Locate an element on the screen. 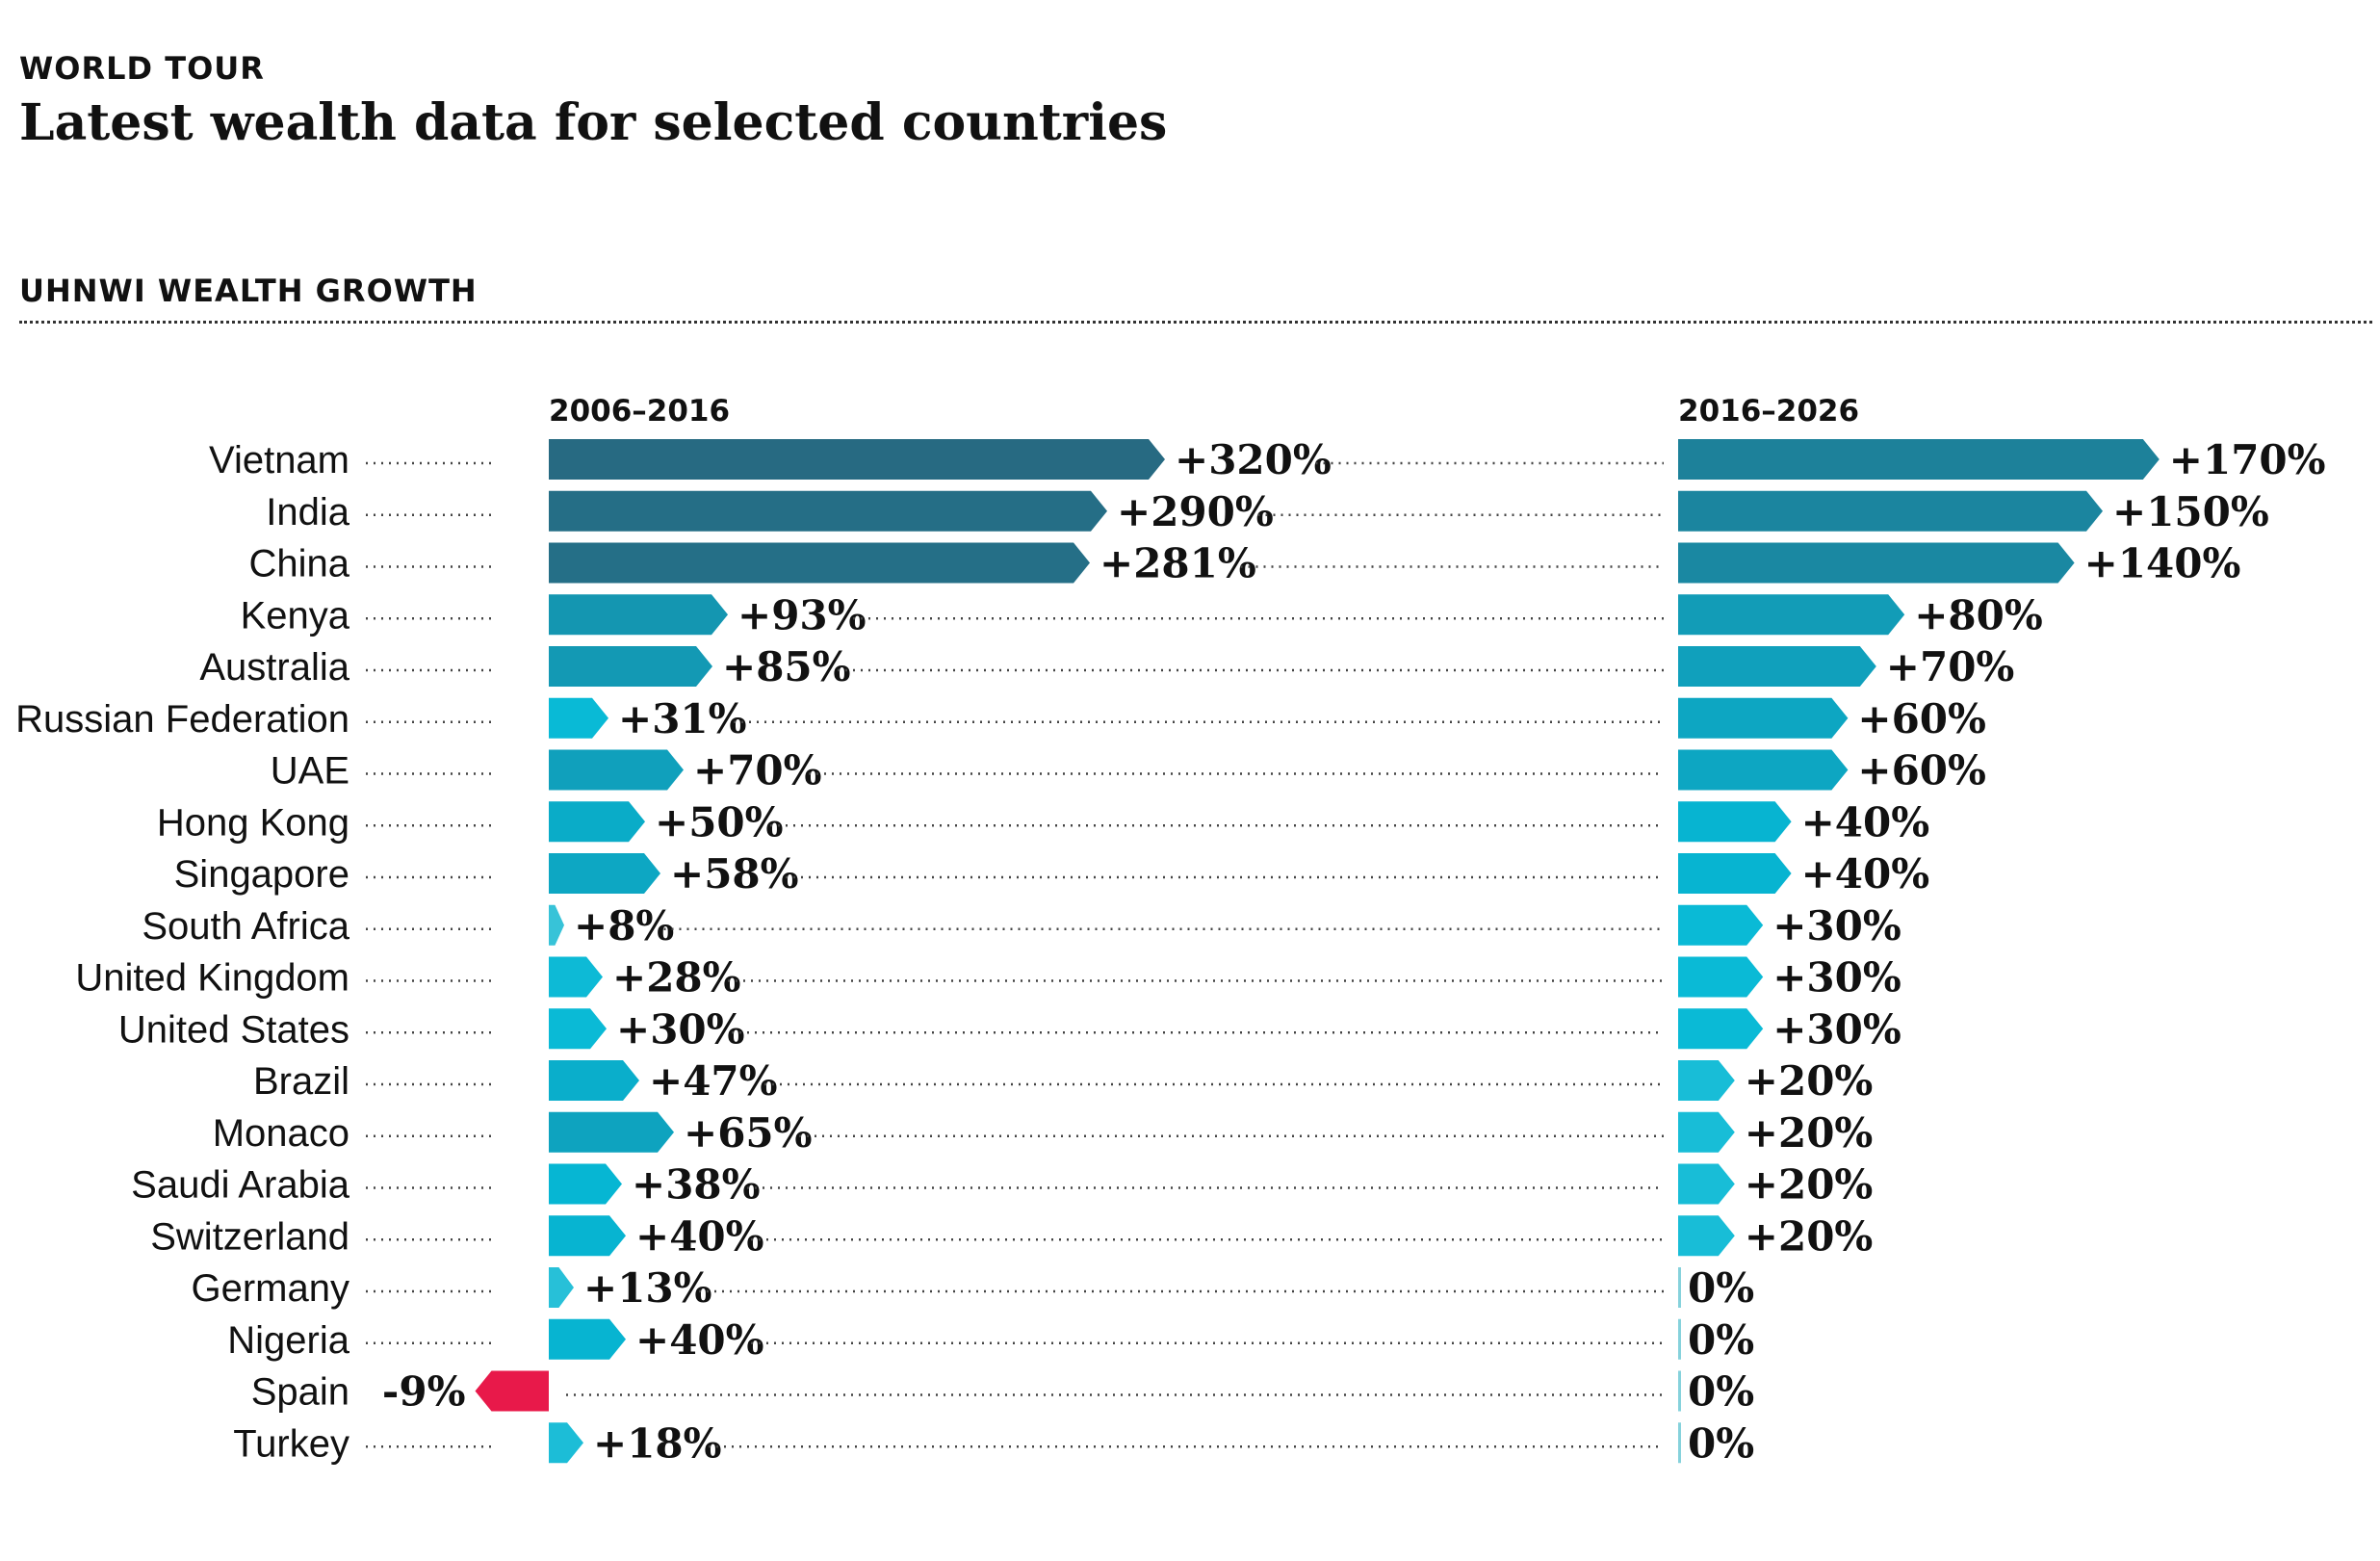  chart-row: Kenya +93% +80% is located at coordinates (1142, 615).